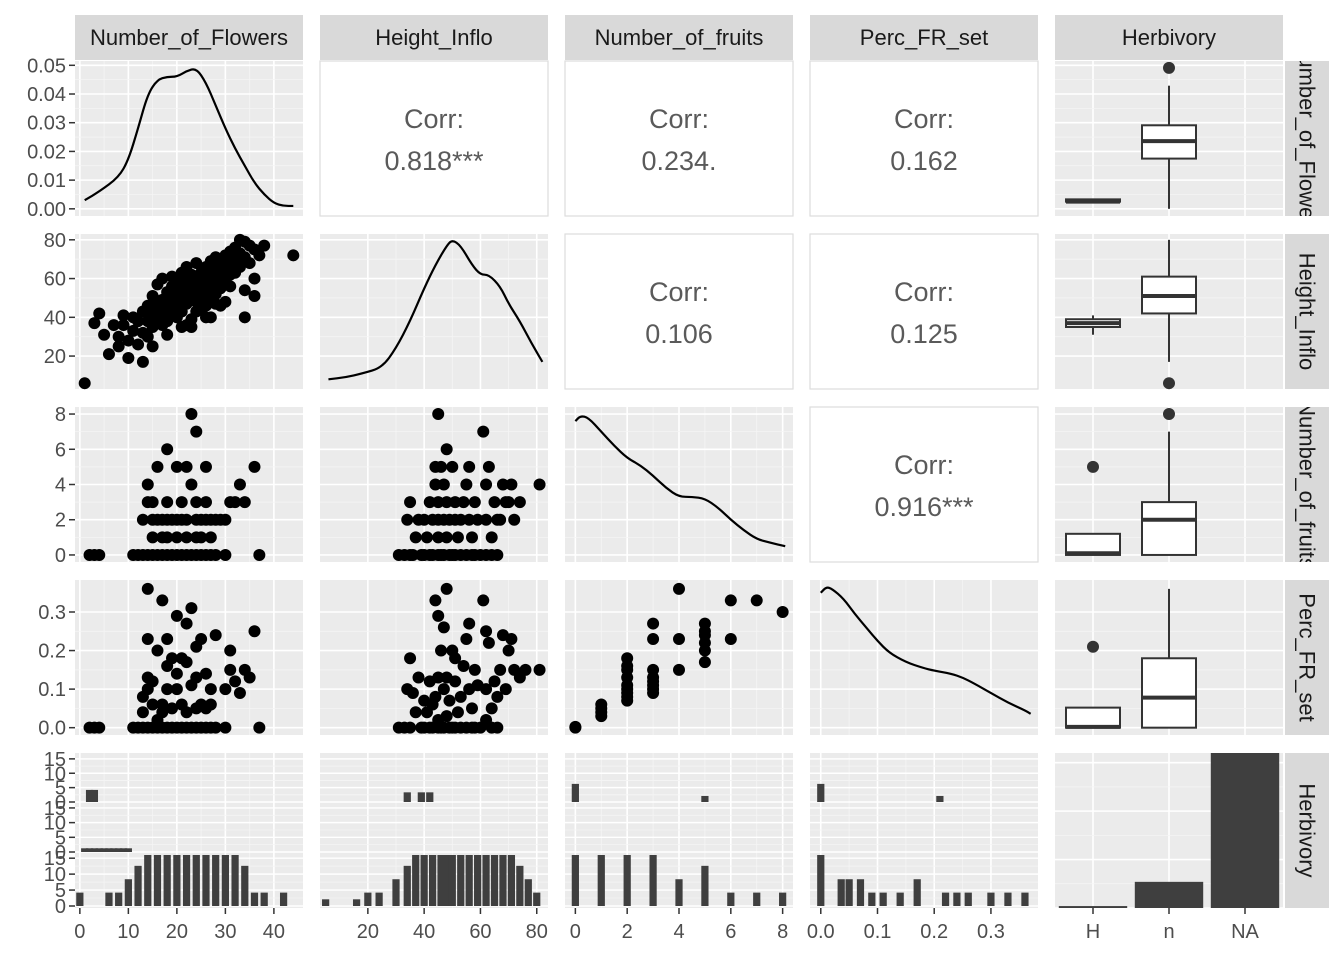 The width and height of the screenshot is (1344, 960). Describe the element at coordinates (60, 853) in the screenshot. I see `y-tick-label: 0` at that location.